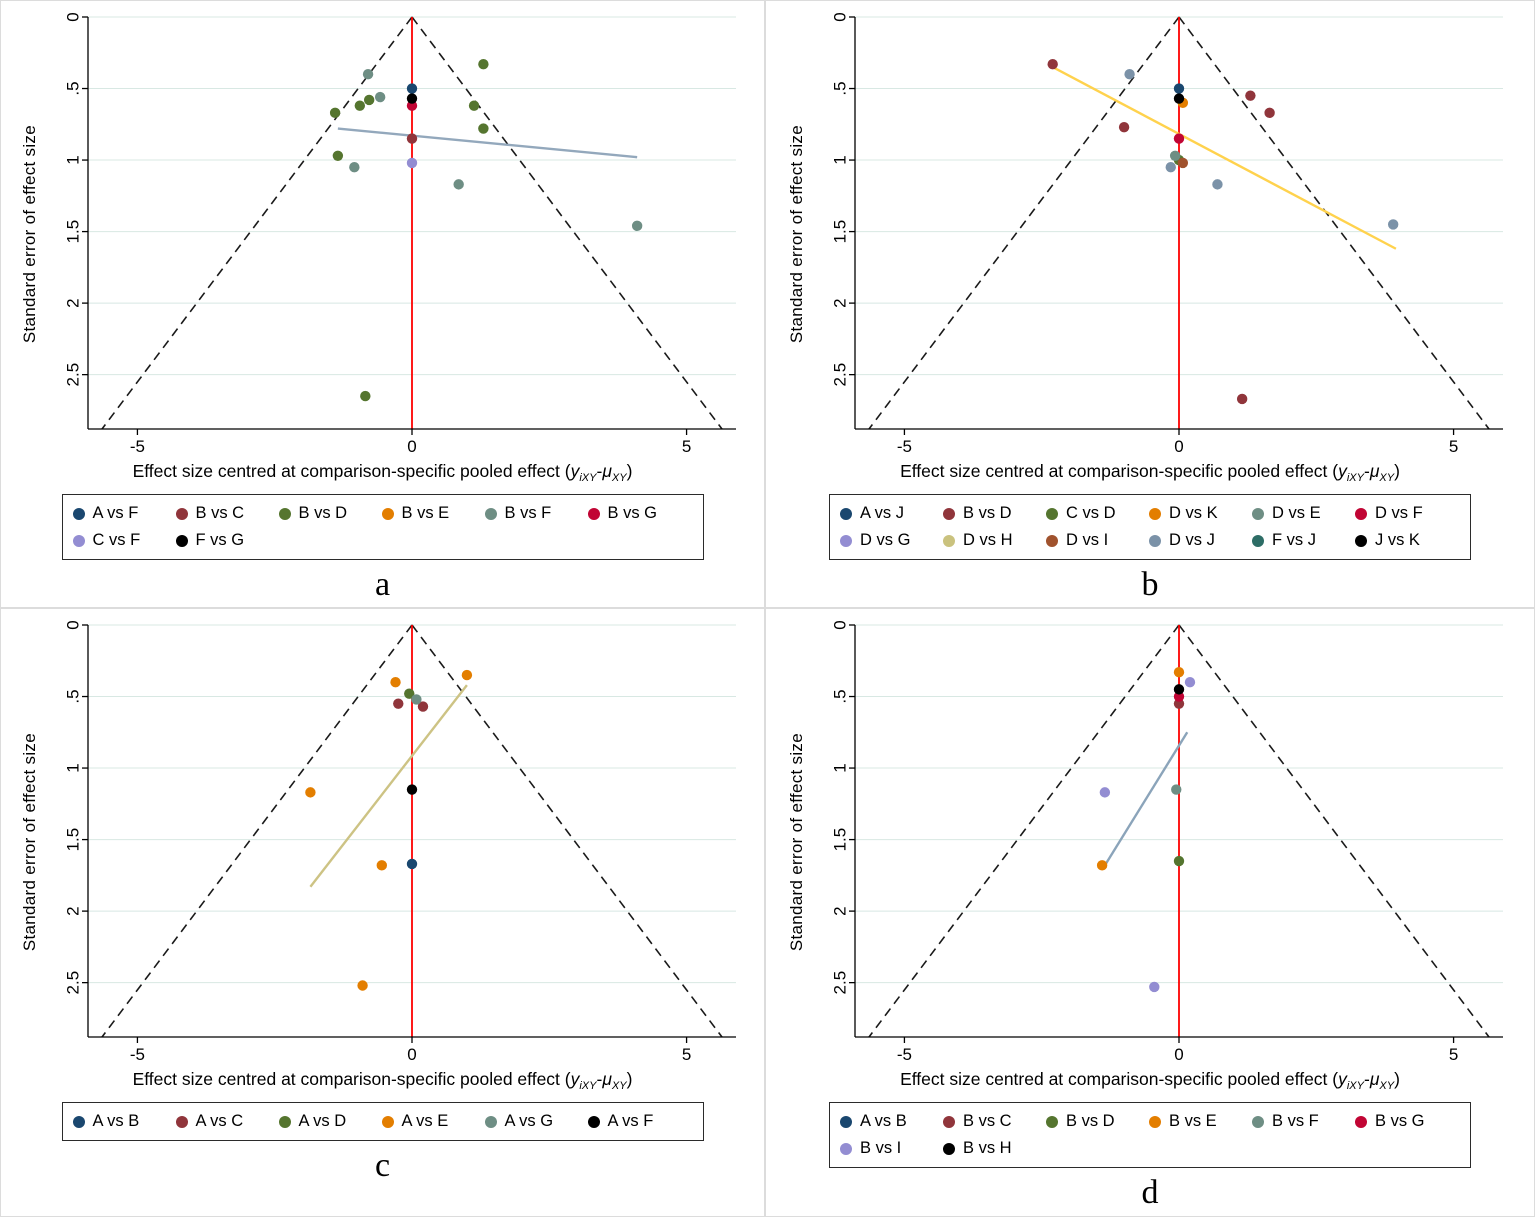  I want to click on legend-item: B vs G, so click(639, 513).